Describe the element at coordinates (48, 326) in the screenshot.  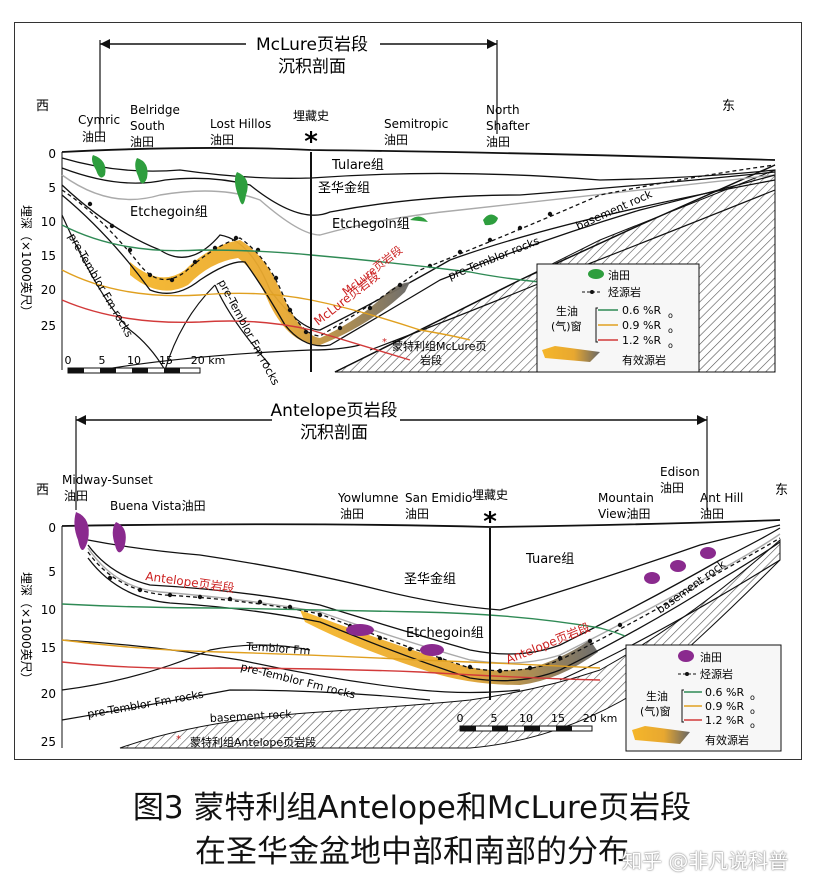
I see `upper-ytick-25: 25` at that location.